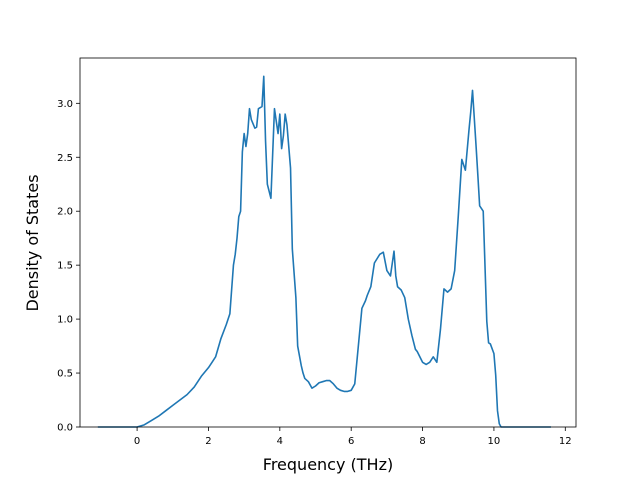  Describe the element at coordinates (65, 374) in the screenshot. I see `y-tick-label: 0.5` at that location.